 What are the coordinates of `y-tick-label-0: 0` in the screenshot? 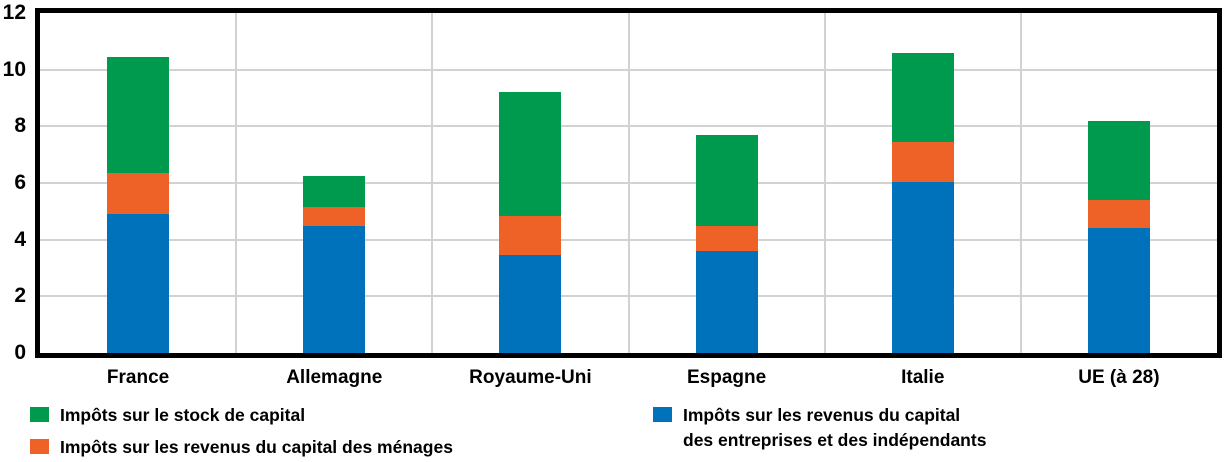 It's located at (20, 352).